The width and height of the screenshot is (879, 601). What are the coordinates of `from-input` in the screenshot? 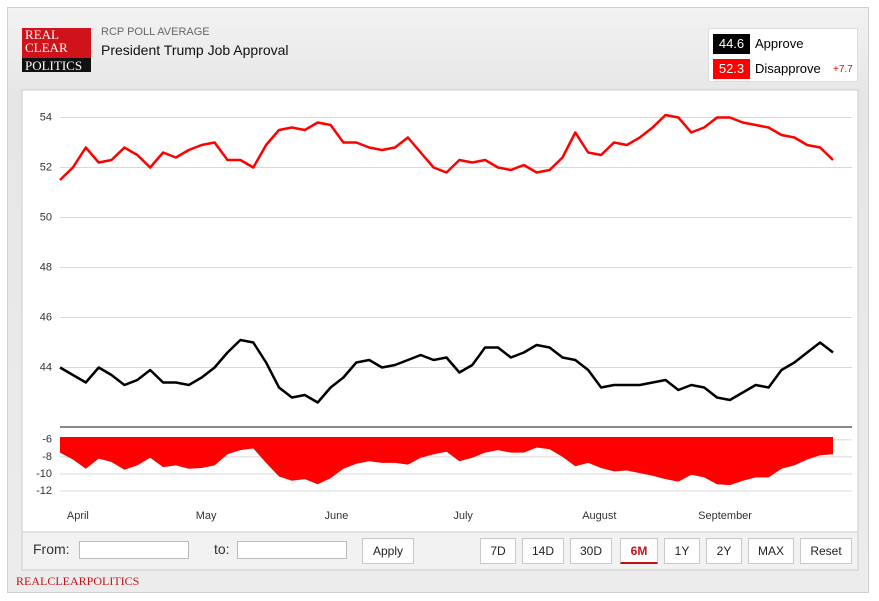 It's located at (134, 550).